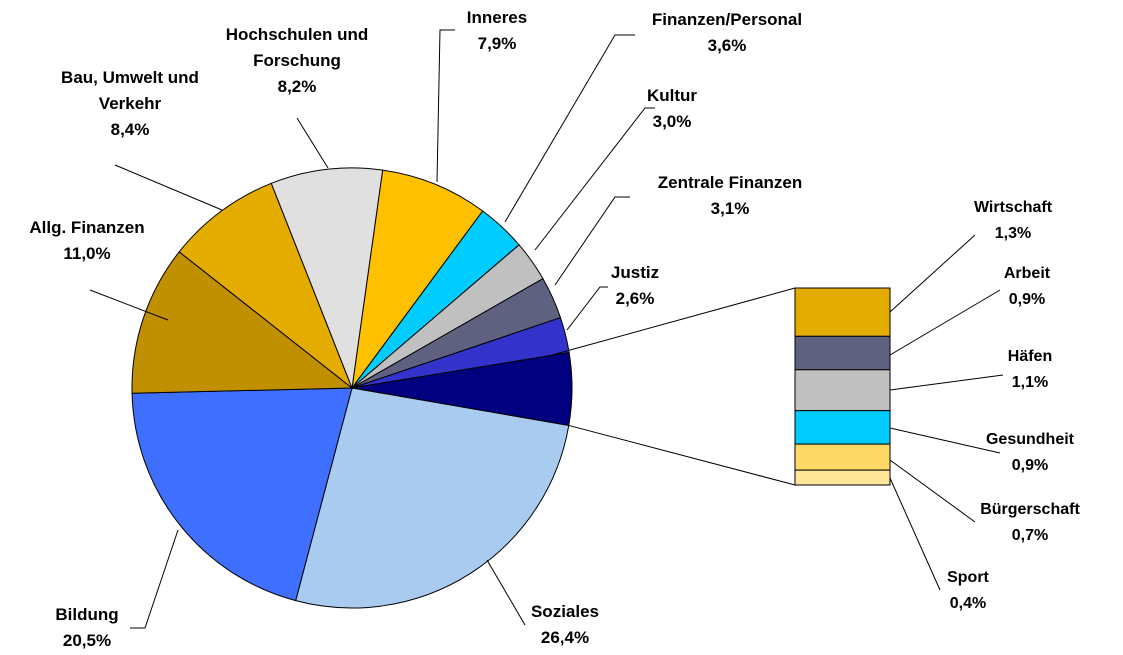 This screenshot has height=655, width=1123. What do you see at coordinates (727, 33) in the screenshot?
I see `slice-label: Finanzen/Personal 3,6%` at bounding box center [727, 33].